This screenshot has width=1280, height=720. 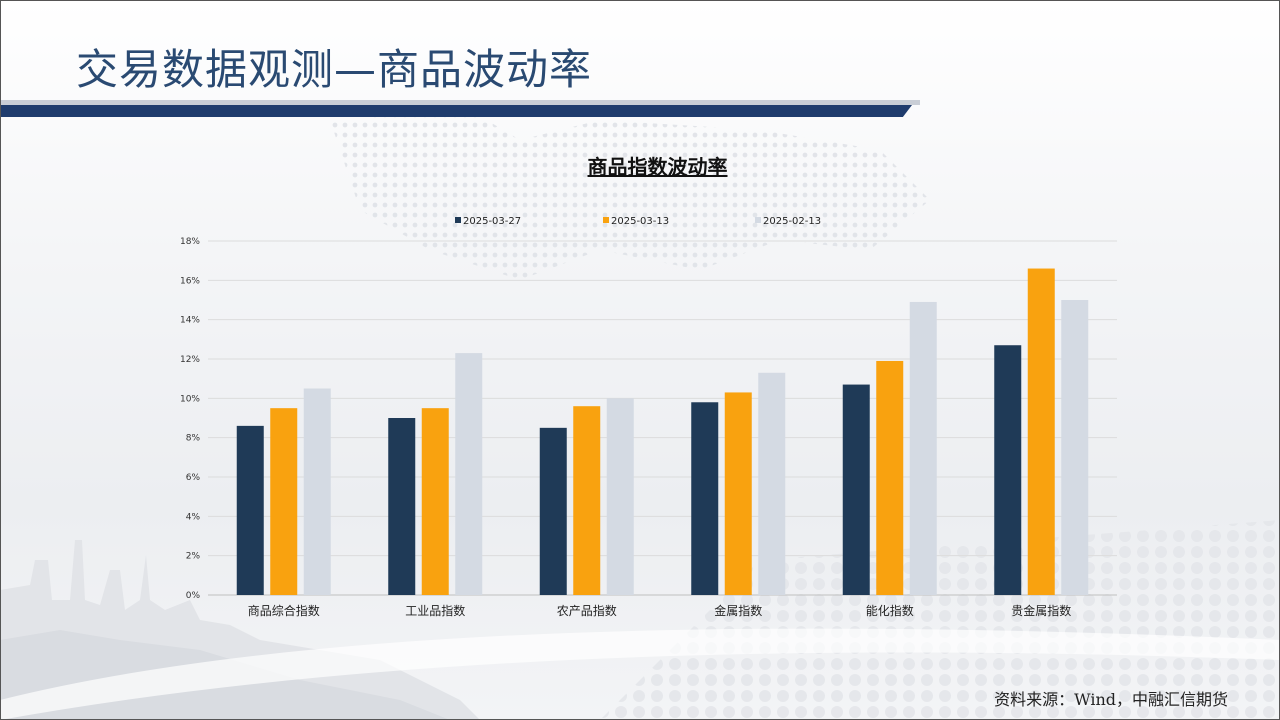 I want to click on y-tick-label: 4%, so click(x=193, y=517).